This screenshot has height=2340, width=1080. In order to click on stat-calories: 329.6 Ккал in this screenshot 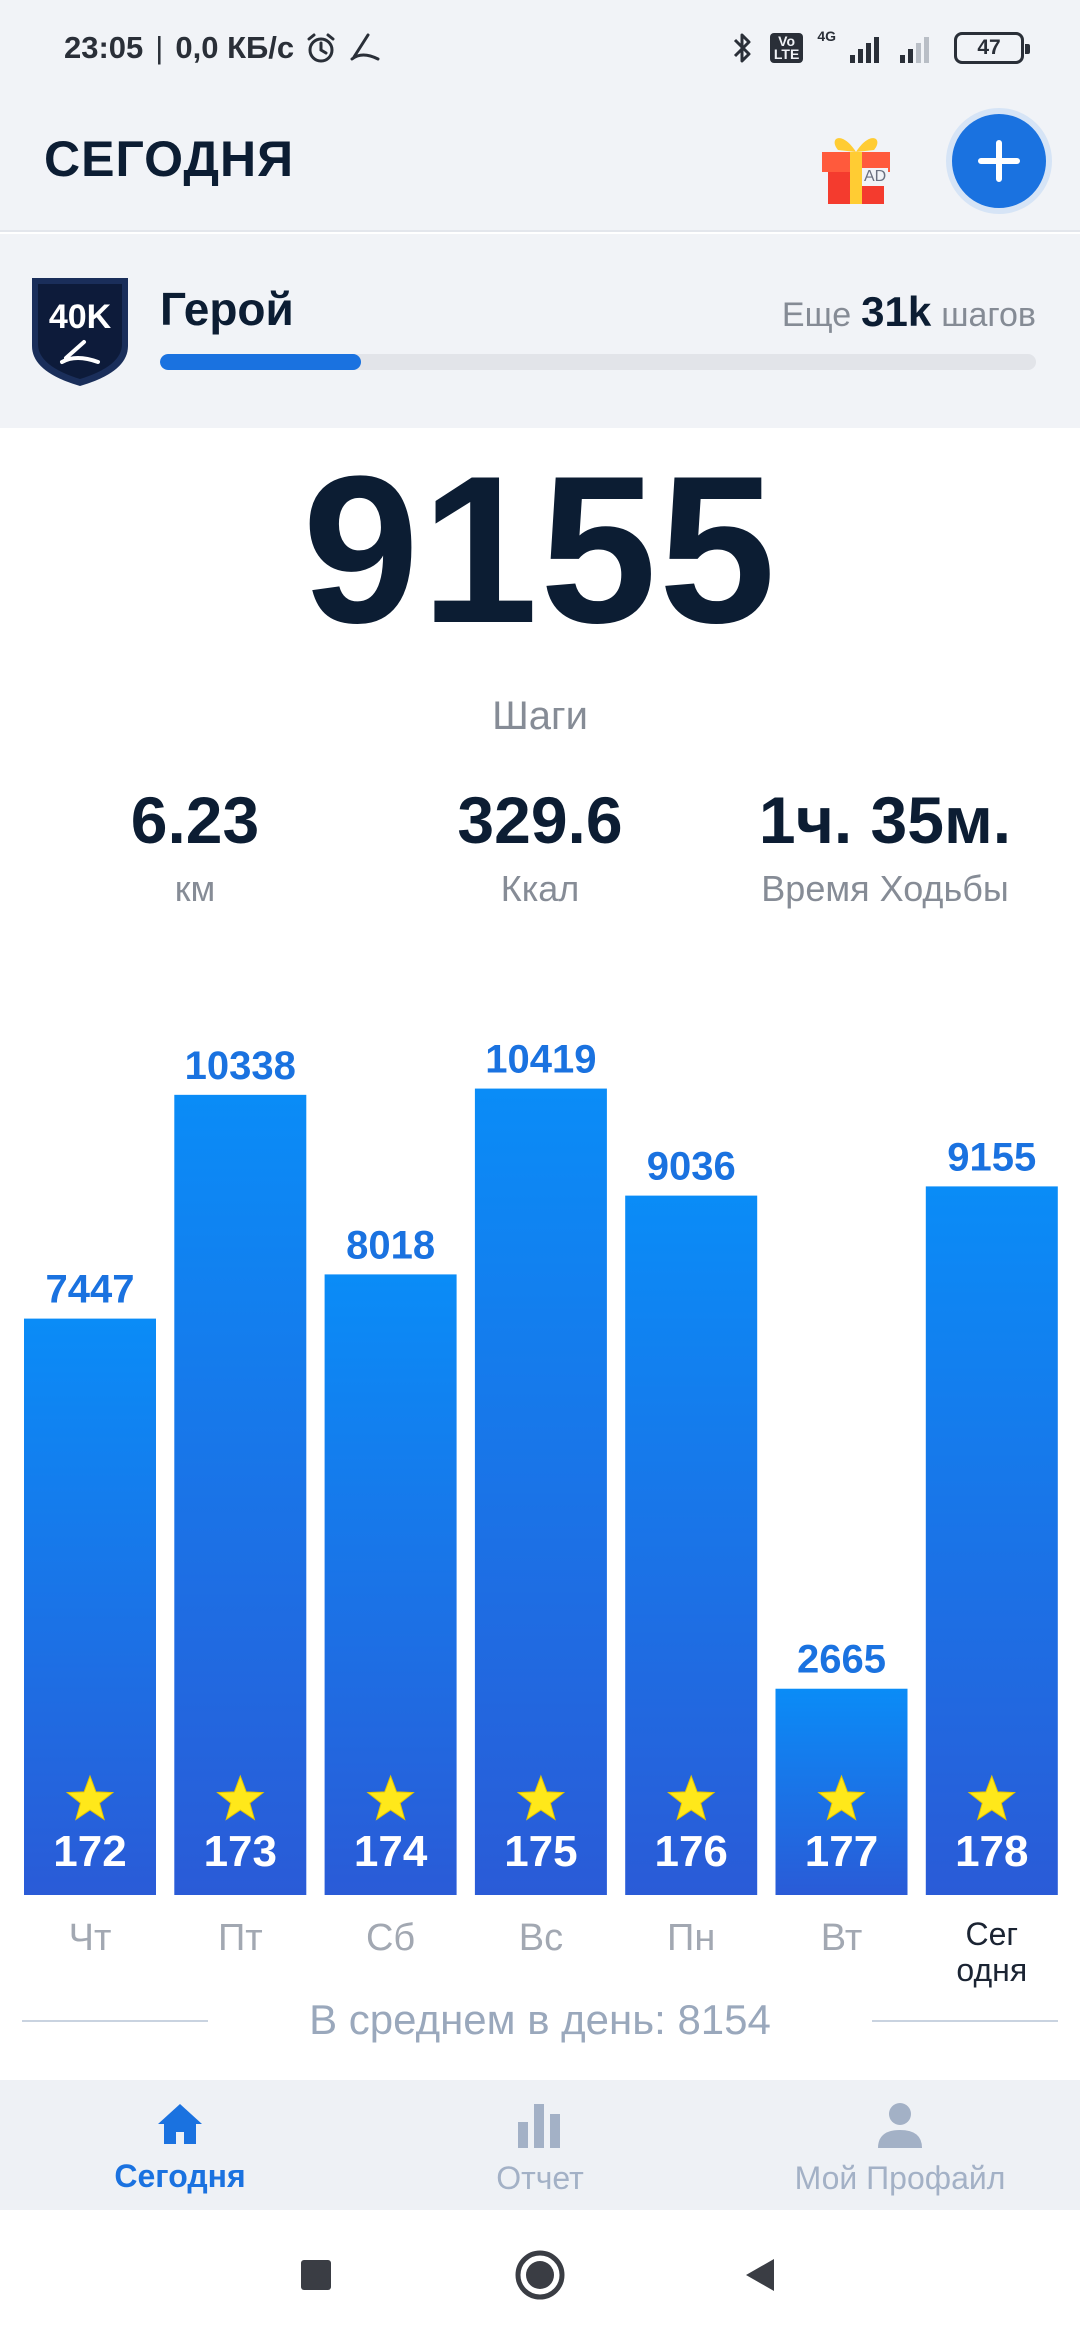, I will do `click(540, 845)`.